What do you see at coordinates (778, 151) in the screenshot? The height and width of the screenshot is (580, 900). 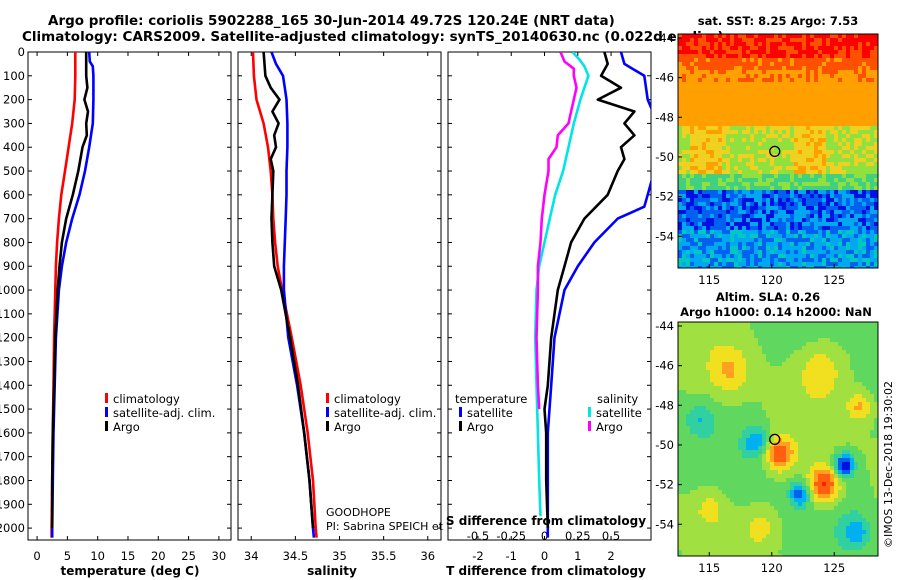 I see `sst-map-cells` at bounding box center [778, 151].